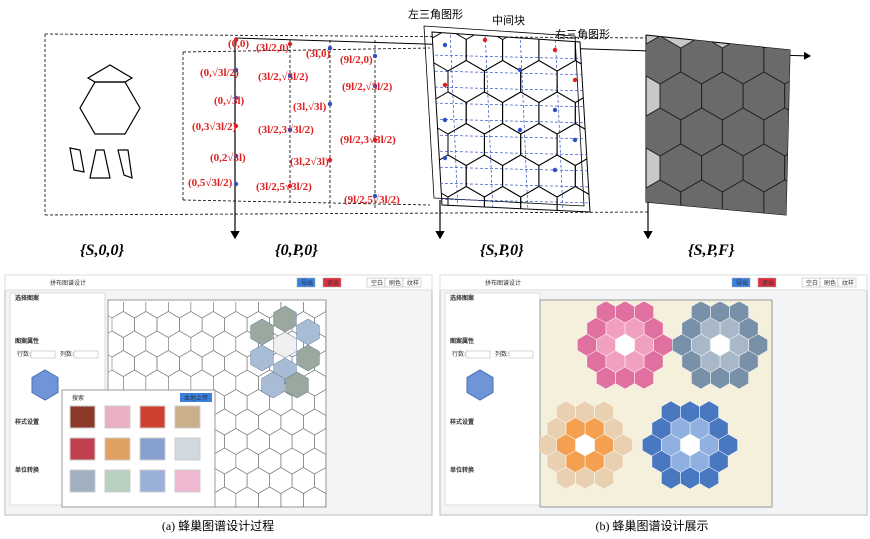 The image size is (870, 539). Describe the element at coordinates (462, 341) in the screenshot. I see `panel-title: 图案属性` at that location.